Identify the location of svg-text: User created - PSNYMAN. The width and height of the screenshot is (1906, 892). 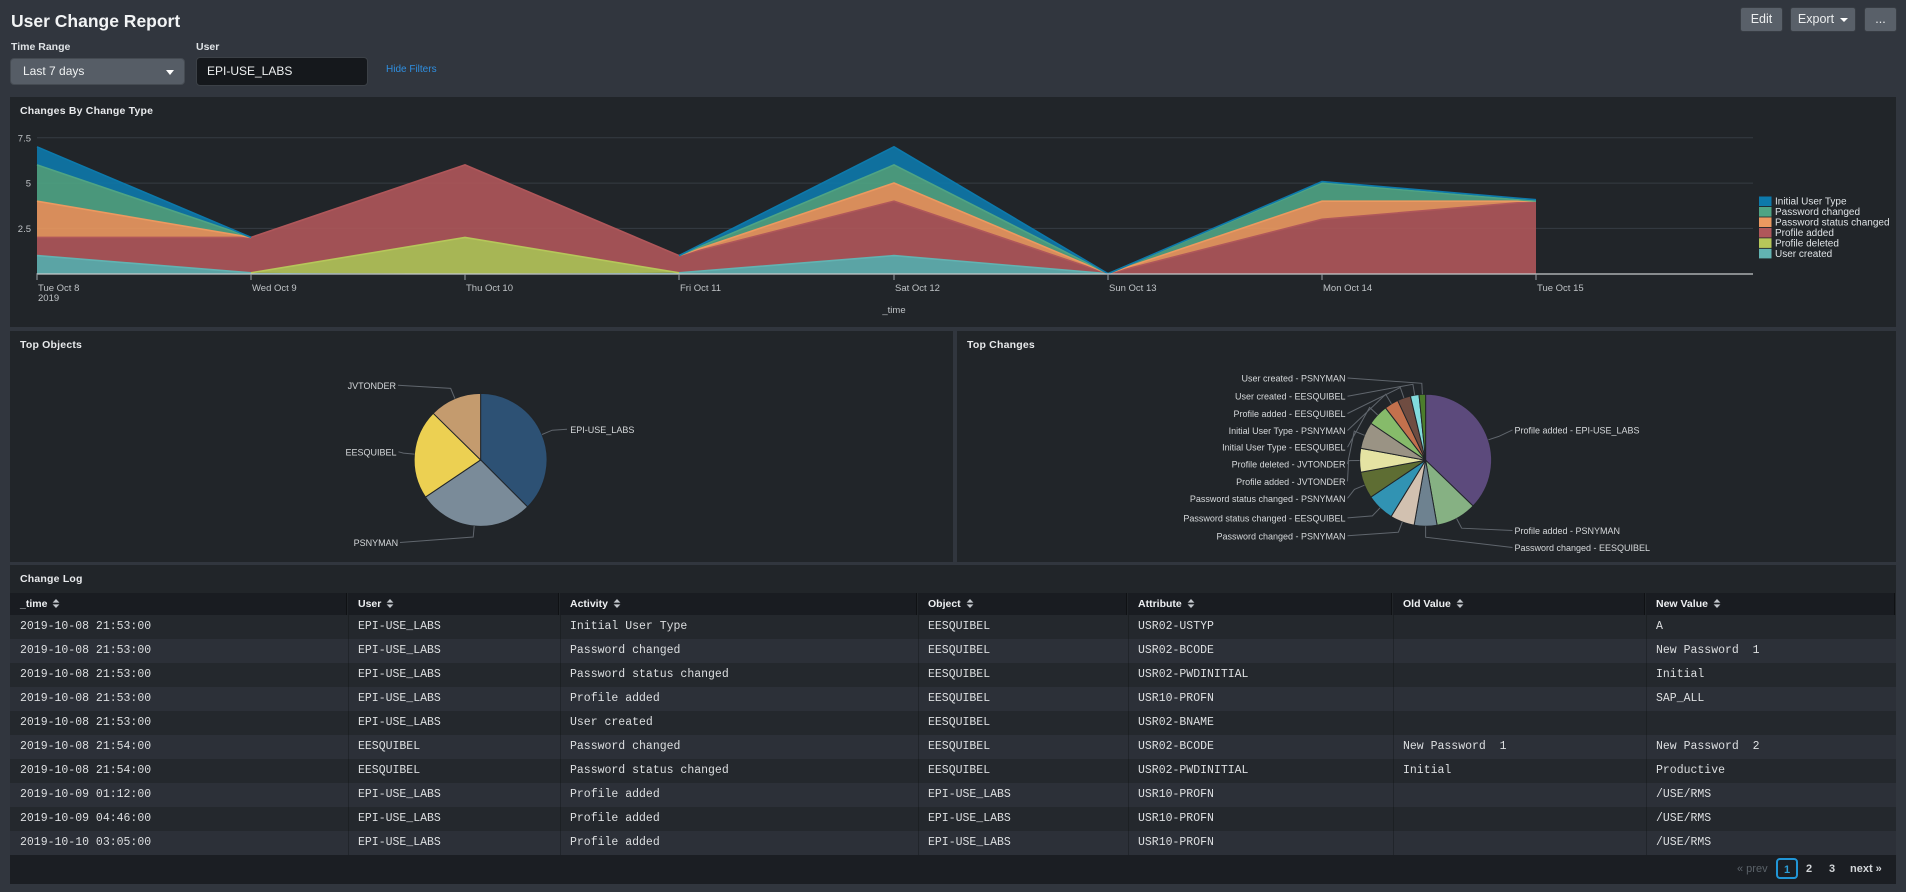
(1293, 379).